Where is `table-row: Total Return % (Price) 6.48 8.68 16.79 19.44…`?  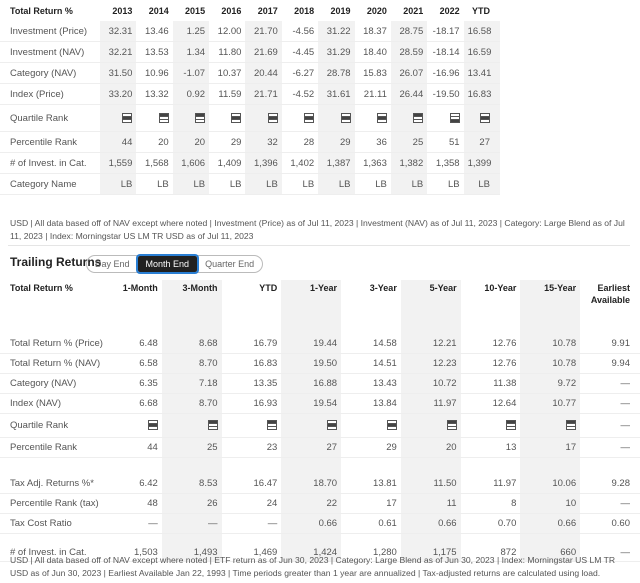
table-row: Total Return % (Price) 6.48 8.68 16.79 19.44… is located at coordinates (320, 344).